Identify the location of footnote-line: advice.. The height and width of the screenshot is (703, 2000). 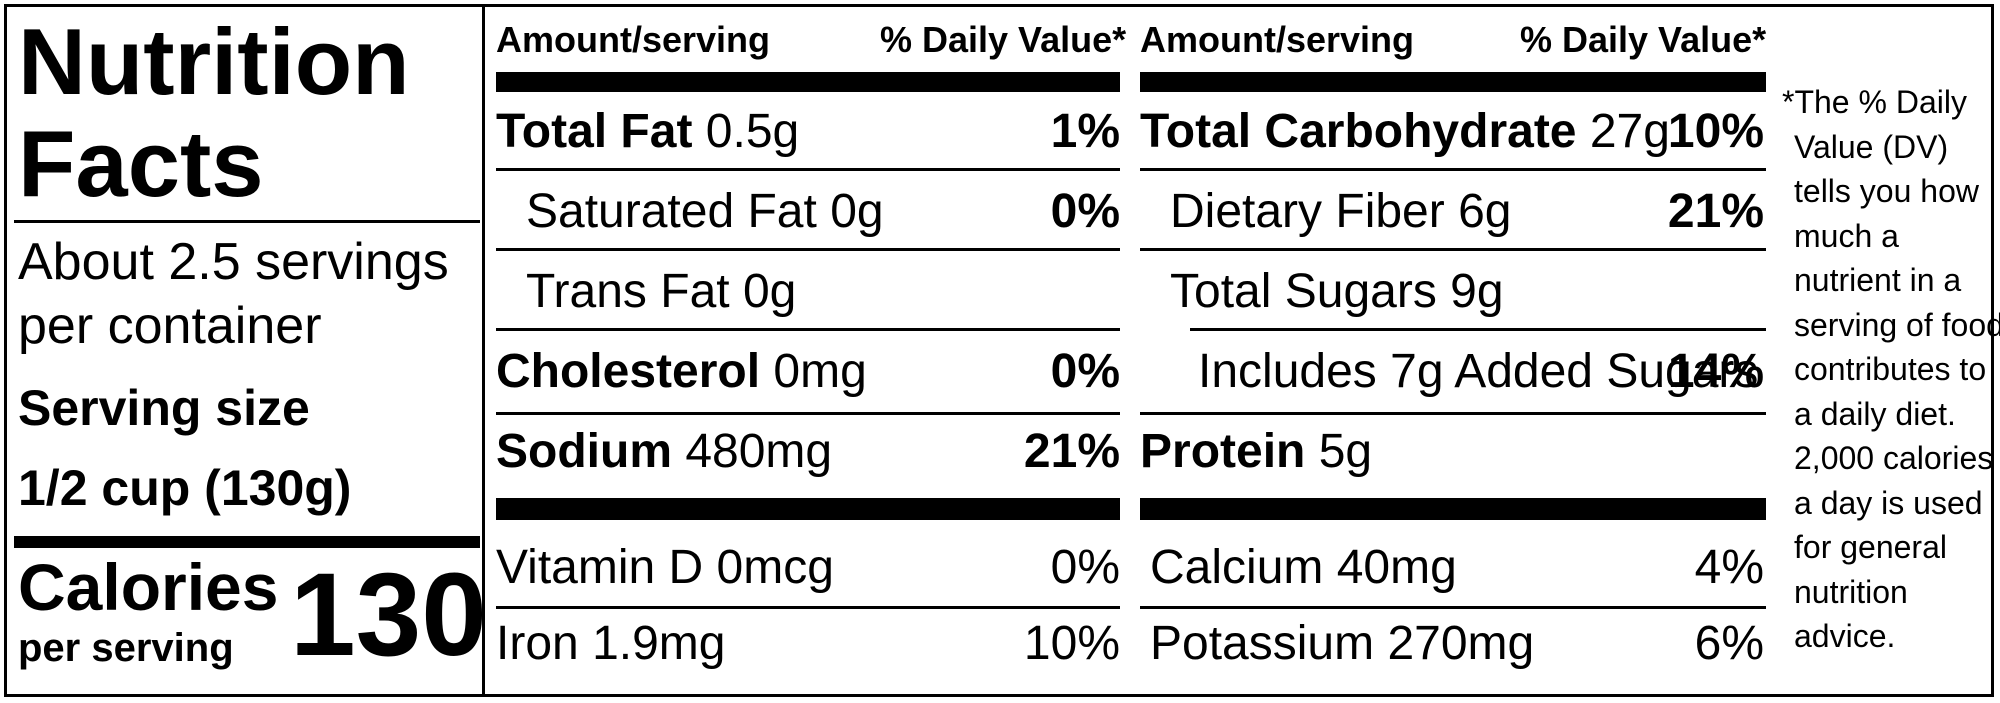
(1845, 636).